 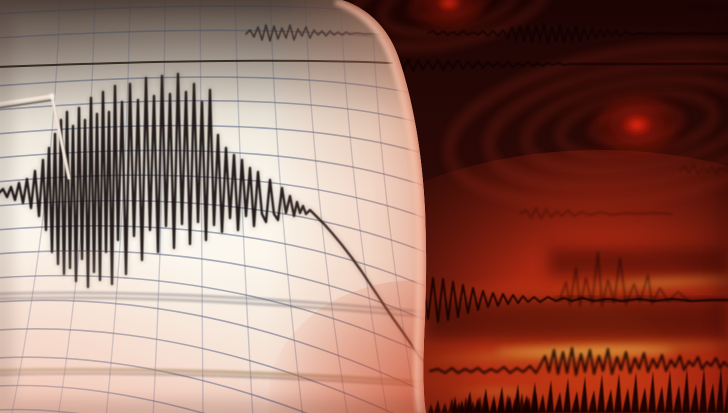 I want to click on bg-trace-sine-ripple, so click(x=559, y=65).